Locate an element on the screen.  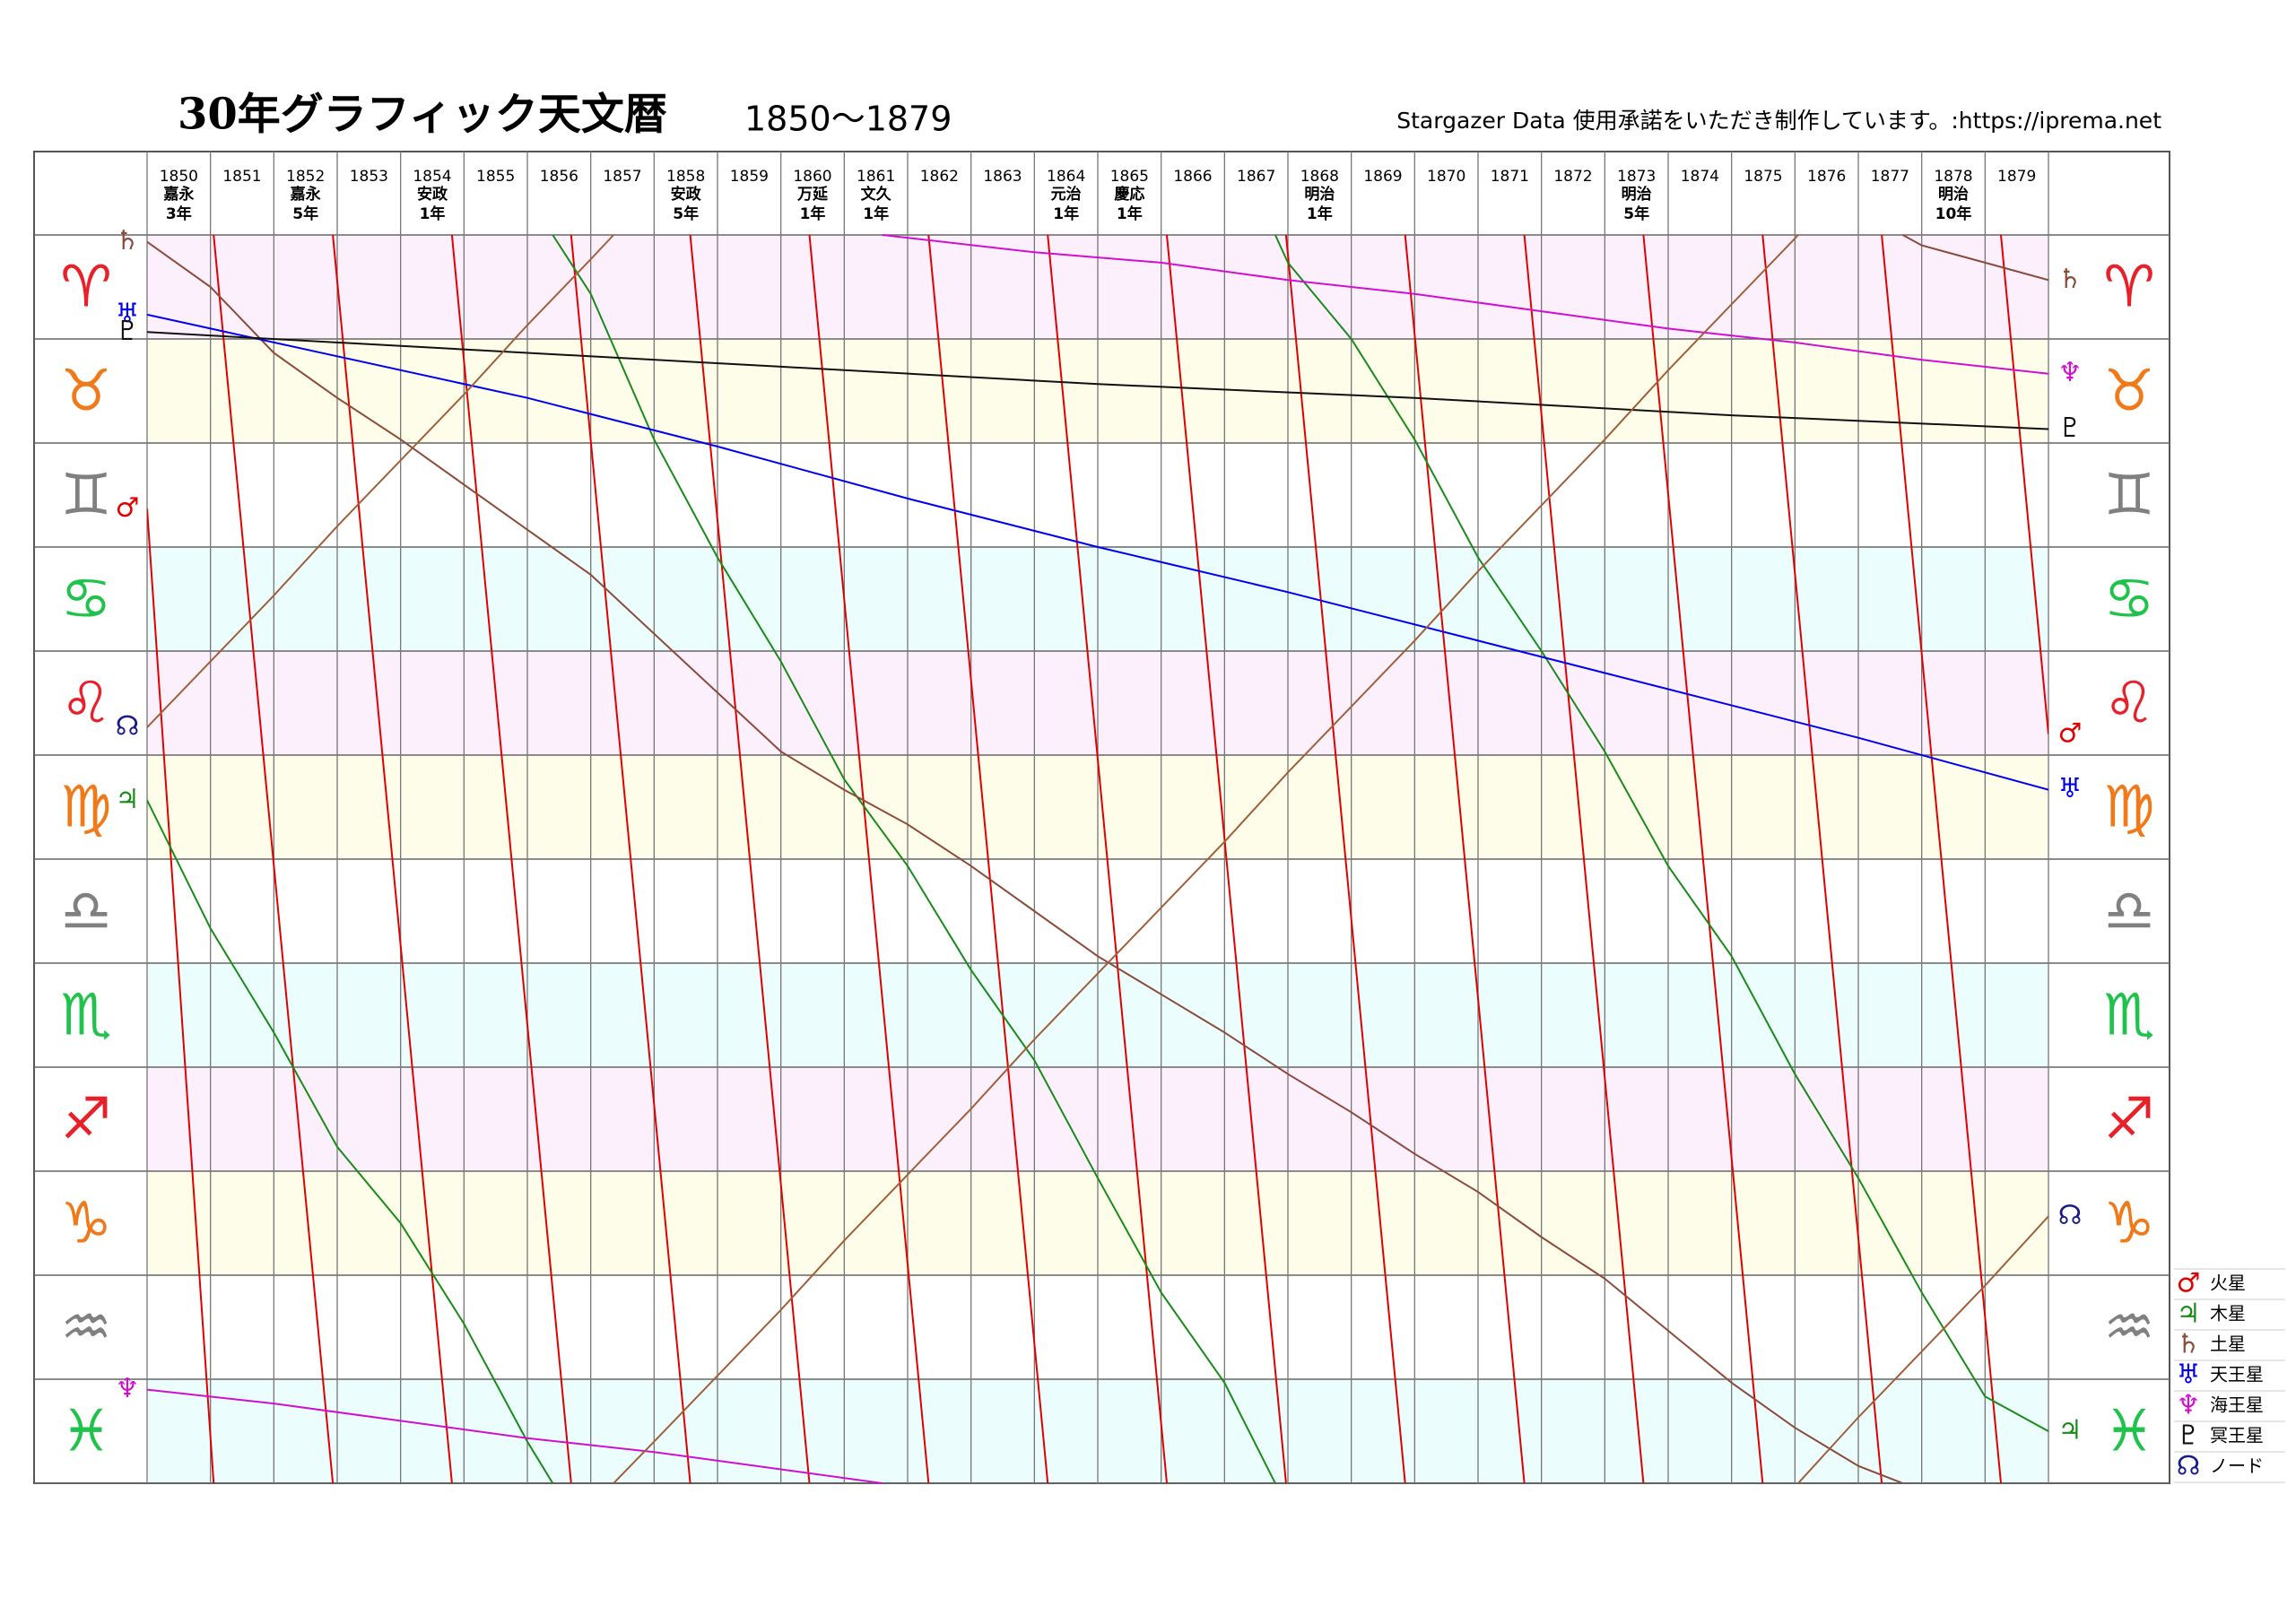
x-tick-label: 1873 is located at coordinates (1636, 177).